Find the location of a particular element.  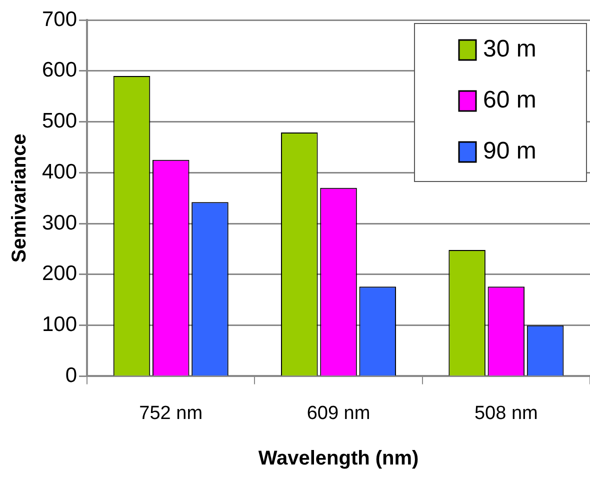

x-tick-label: 609 nm is located at coordinates (338, 413).